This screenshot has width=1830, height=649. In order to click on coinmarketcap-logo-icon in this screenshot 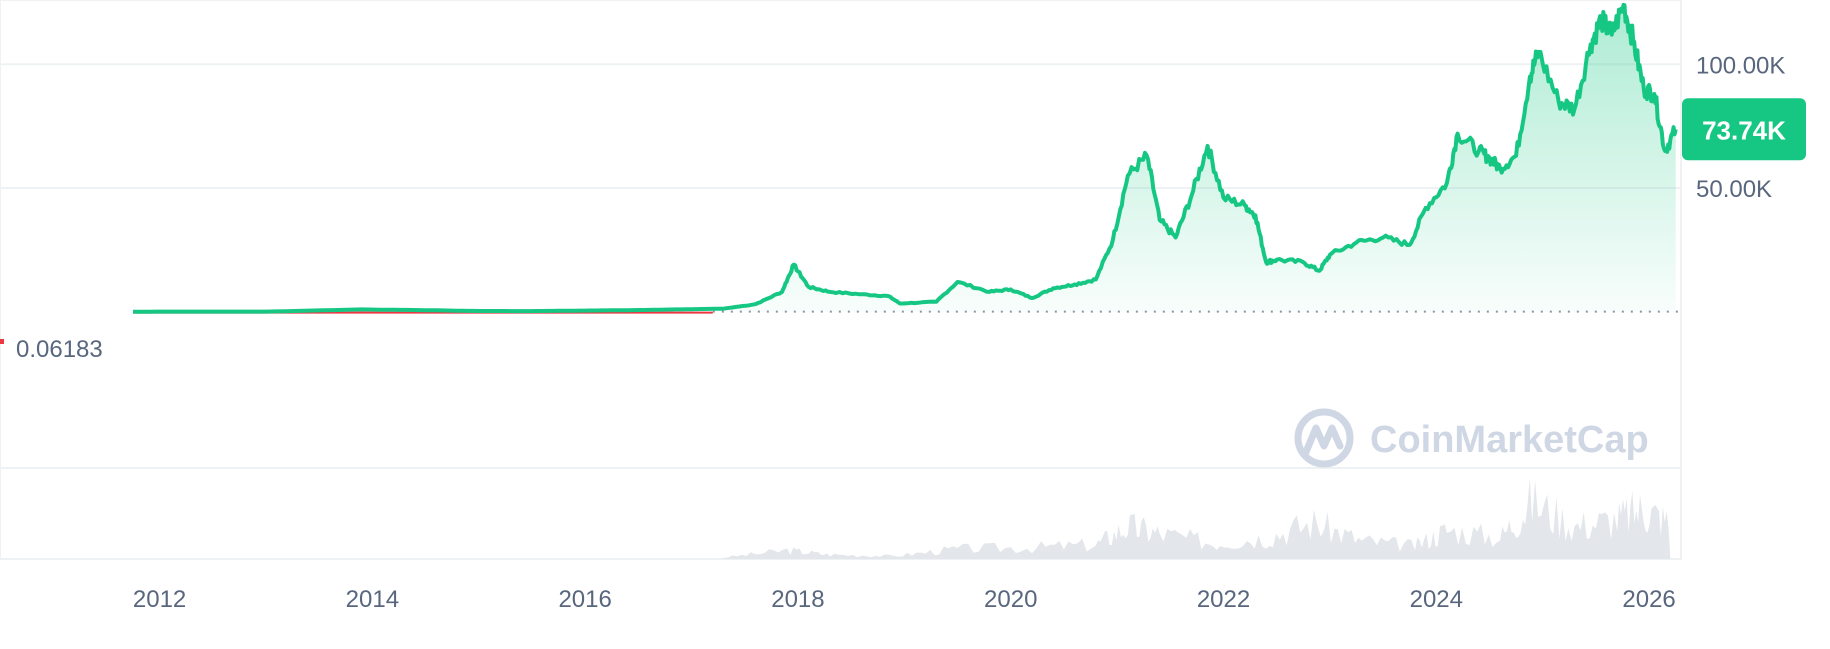, I will do `click(1324, 438)`.